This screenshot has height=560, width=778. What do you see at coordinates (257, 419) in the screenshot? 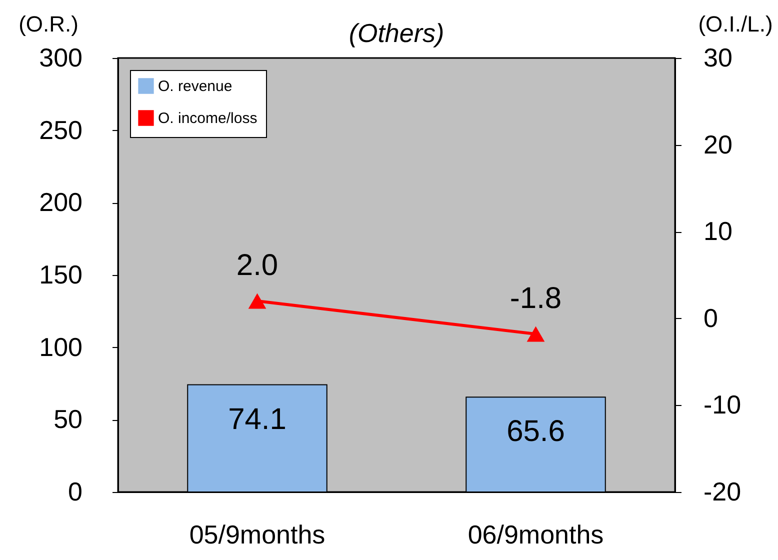
I see `data-label: 74.1` at bounding box center [257, 419].